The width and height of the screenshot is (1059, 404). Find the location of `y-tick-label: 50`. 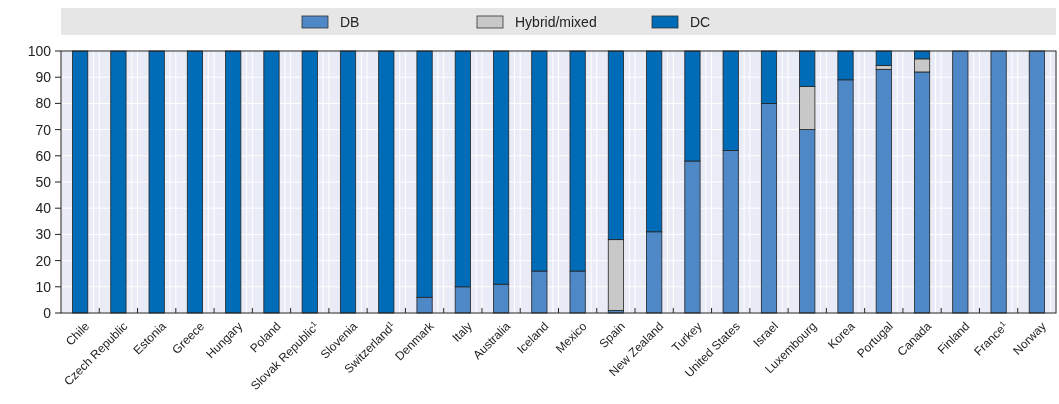

y-tick-label: 50 is located at coordinates (43, 181).